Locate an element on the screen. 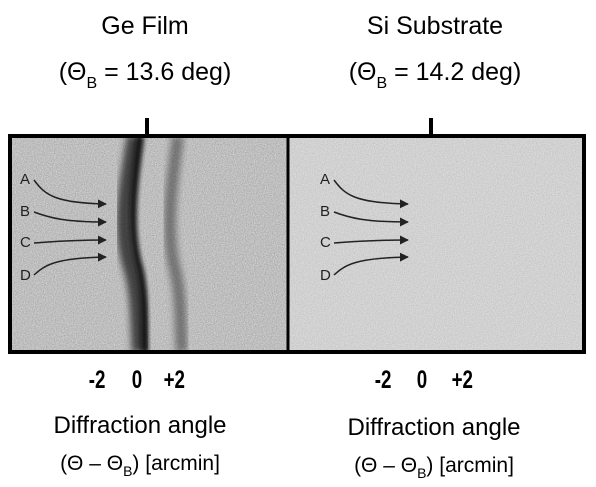  si-arrows: A B C D is located at coordinates (364, 227).